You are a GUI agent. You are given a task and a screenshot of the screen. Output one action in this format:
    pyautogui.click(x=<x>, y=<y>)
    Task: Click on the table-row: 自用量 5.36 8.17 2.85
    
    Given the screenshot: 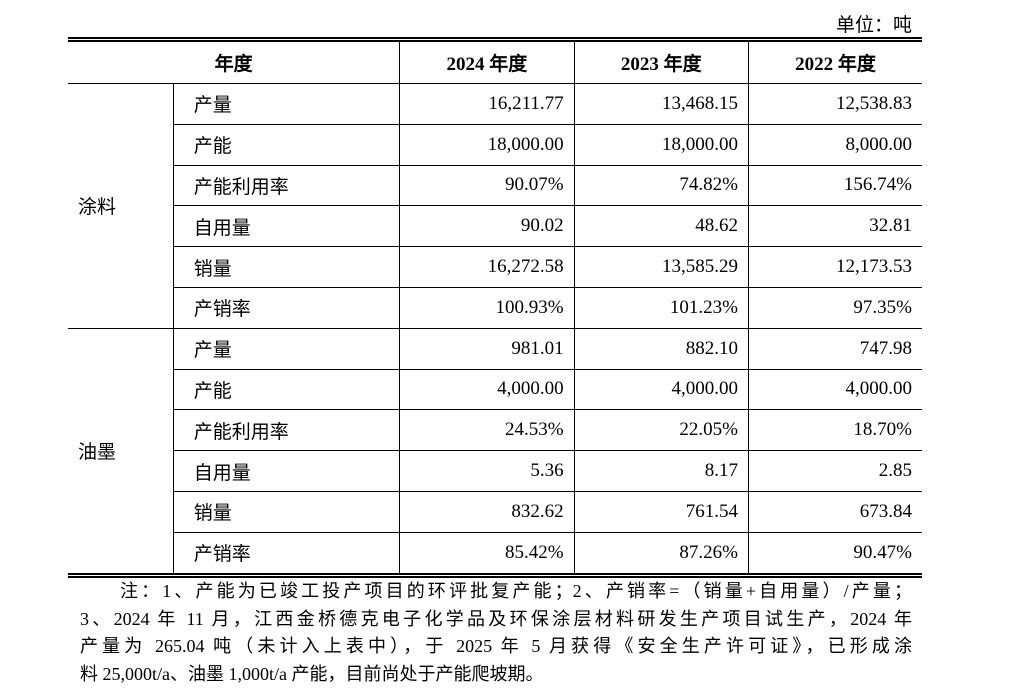 What is the action you would take?
    pyautogui.click(x=495, y=471)
    